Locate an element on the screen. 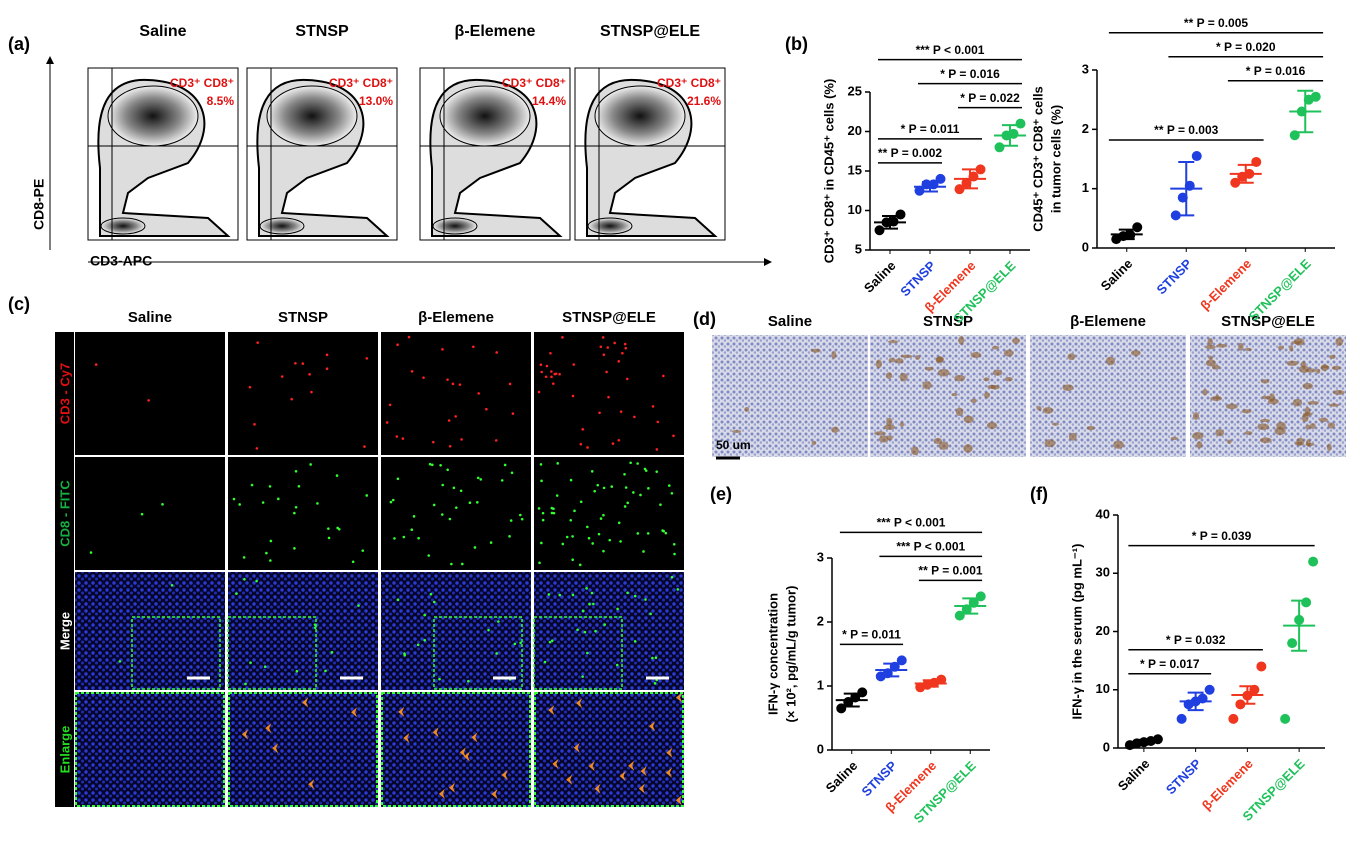 The image size is (1359, 862). x-tick-label: STNSP is located at coordinates (1183, 776).